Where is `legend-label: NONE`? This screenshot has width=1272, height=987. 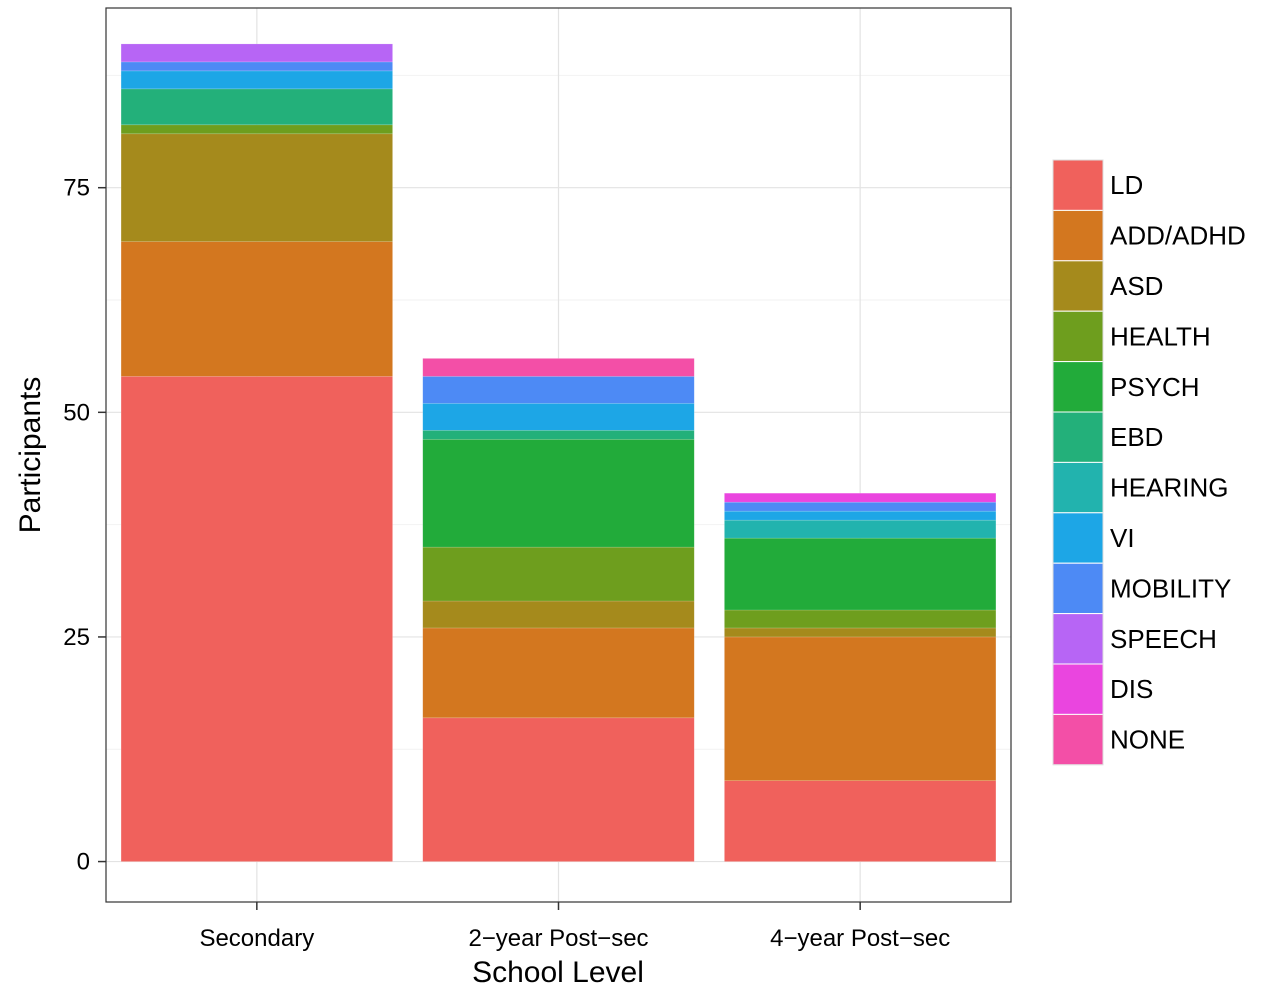 legend-label: NONE is located at coordinates (1147, 740).